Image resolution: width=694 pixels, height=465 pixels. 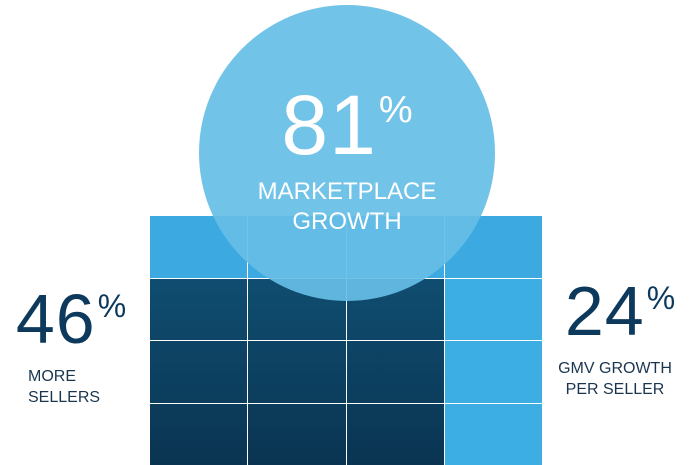 I want to click on marketplace-growth-label: MARKETPLACE GROWTH, so click(x=347, y=207).